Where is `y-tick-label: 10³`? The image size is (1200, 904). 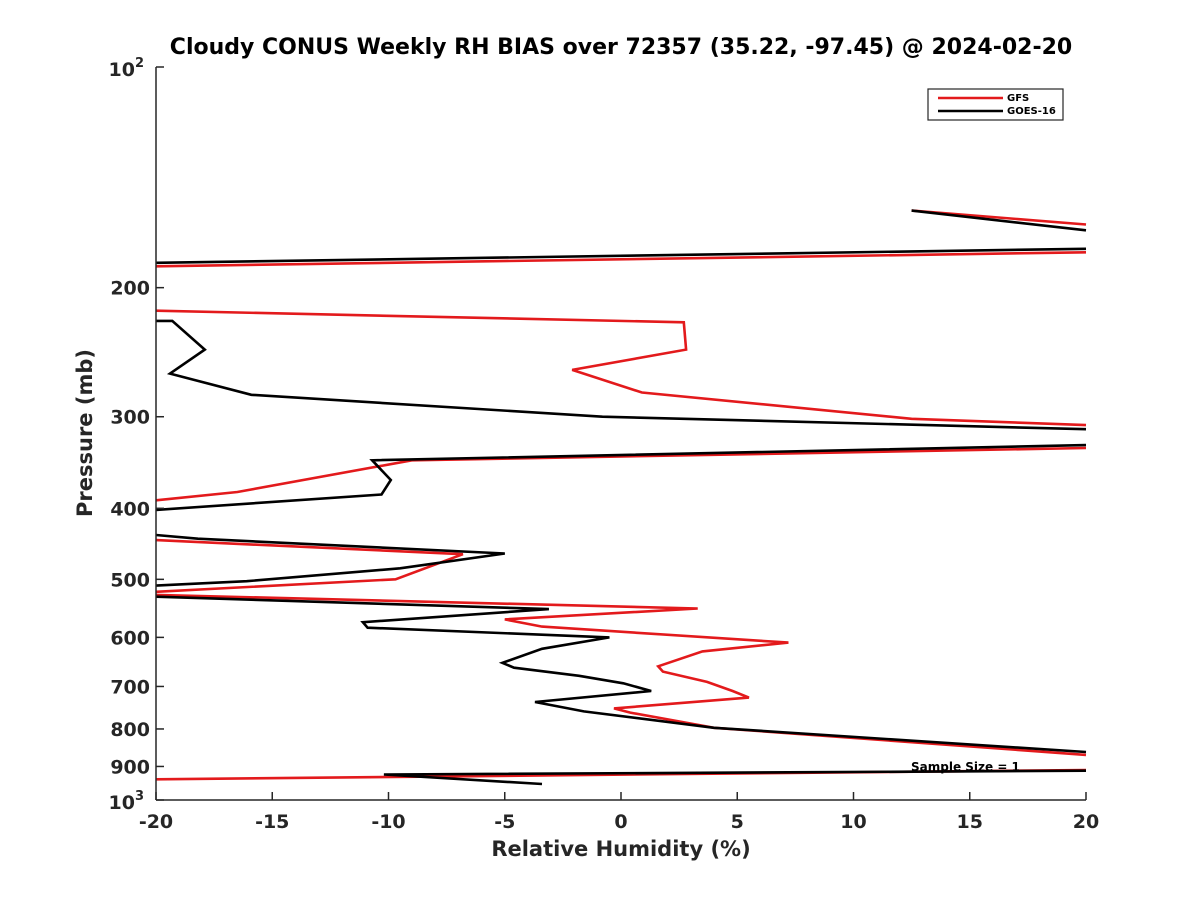 y-tick-label: 10³ is located at coordinates (127, 801).